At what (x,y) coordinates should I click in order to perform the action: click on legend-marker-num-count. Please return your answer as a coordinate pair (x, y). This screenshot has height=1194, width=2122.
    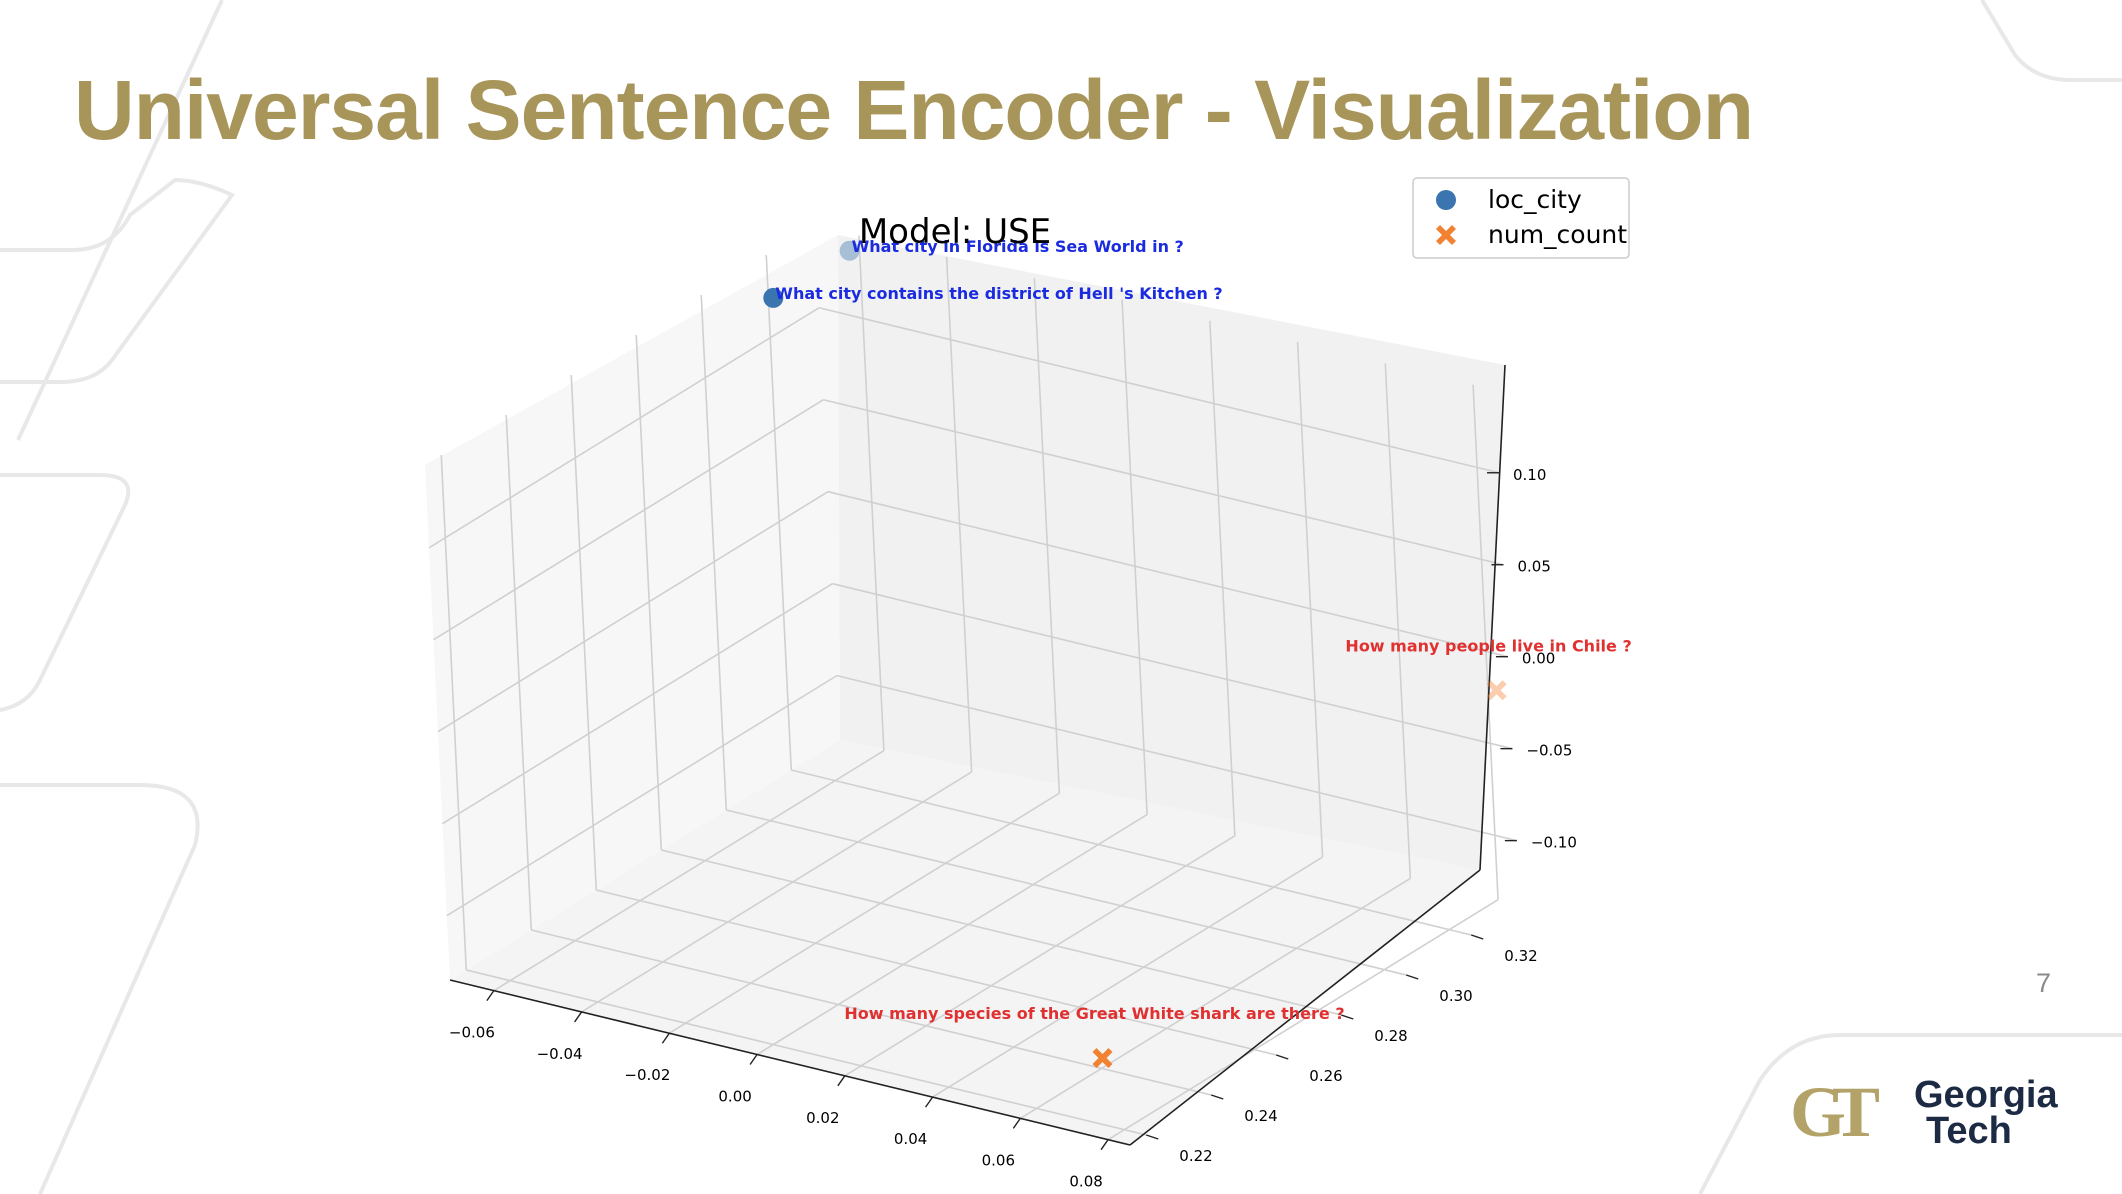
    Looking at the image, I should click on (1446, 235).